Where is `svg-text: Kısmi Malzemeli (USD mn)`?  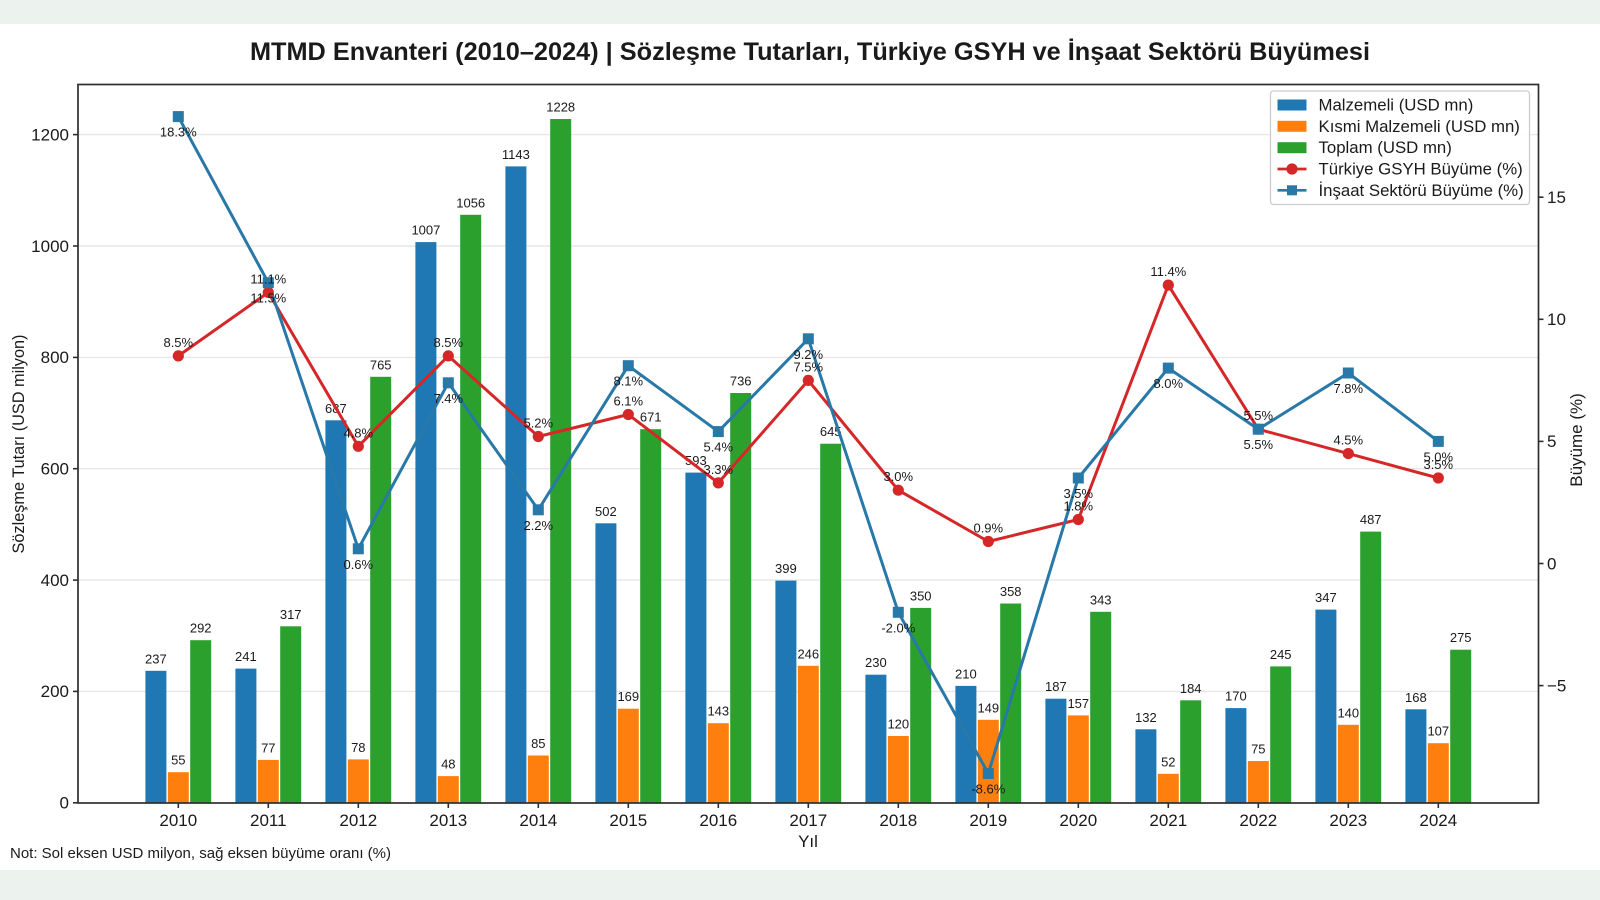 svg-text: Kısmi Malzemeli (USD mn) is located at coordinates (1419, 126).